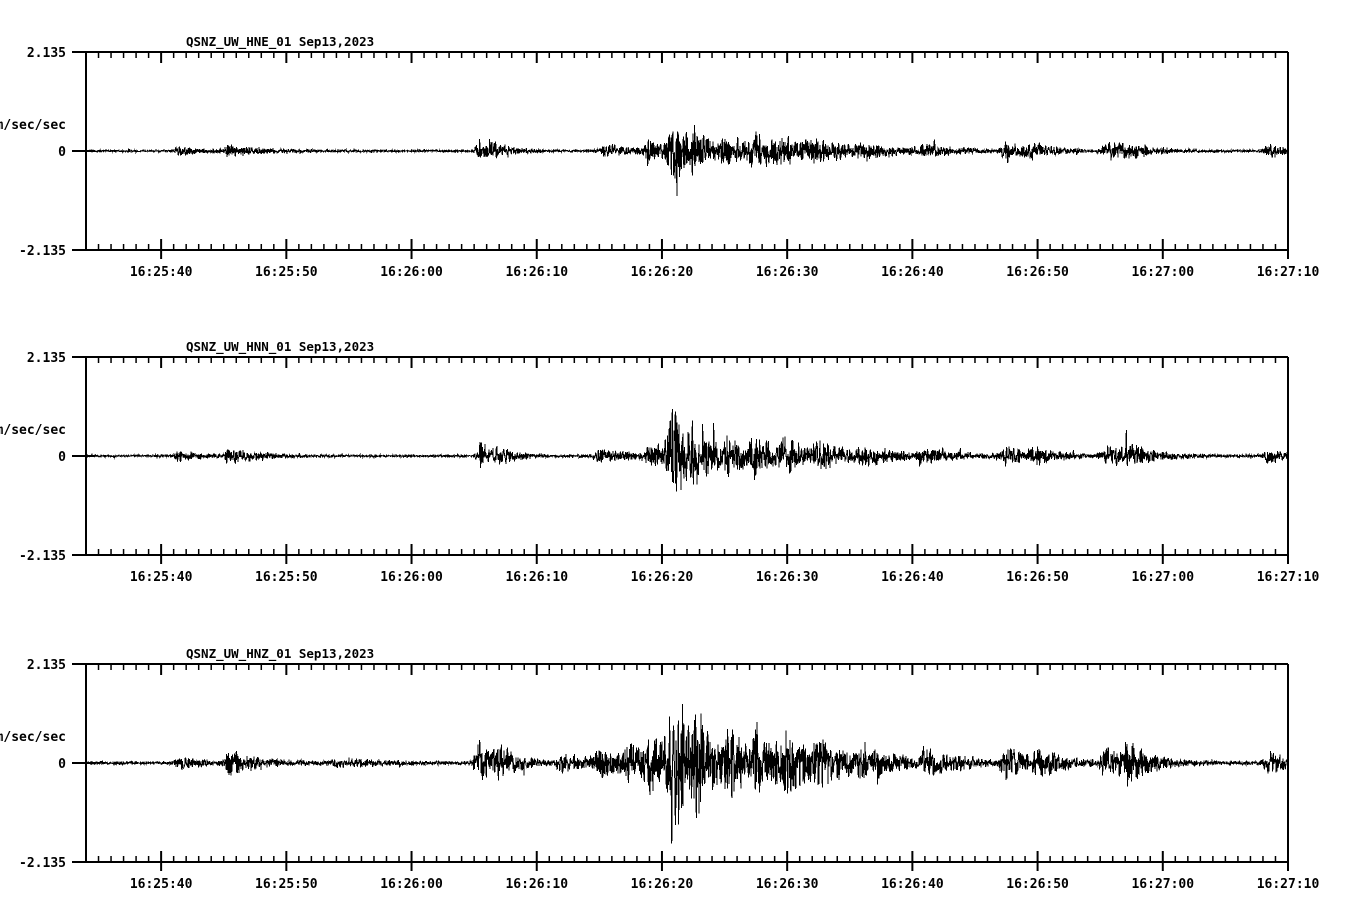  What do you see at coordinates (280, 654) in the screenshot?
I see `trace-title: QSNZ_UW_HNZ_01 Sep13,2023` at bounding box center [280, 654].